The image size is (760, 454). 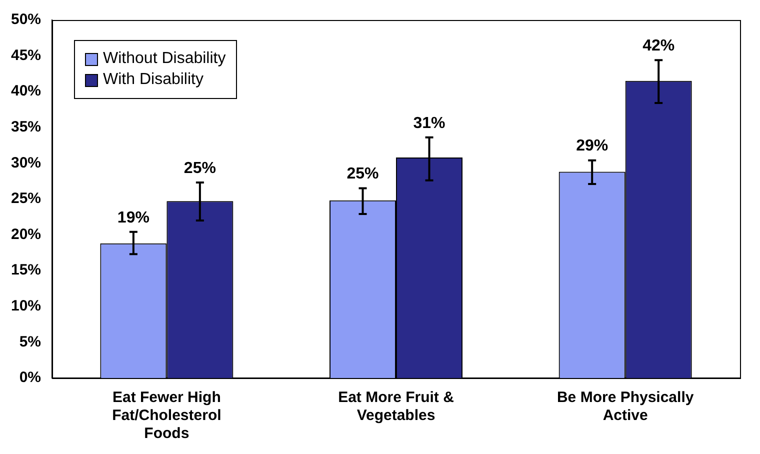 I want to click on legend-label: Without Disability, so click(x=164, y=59).